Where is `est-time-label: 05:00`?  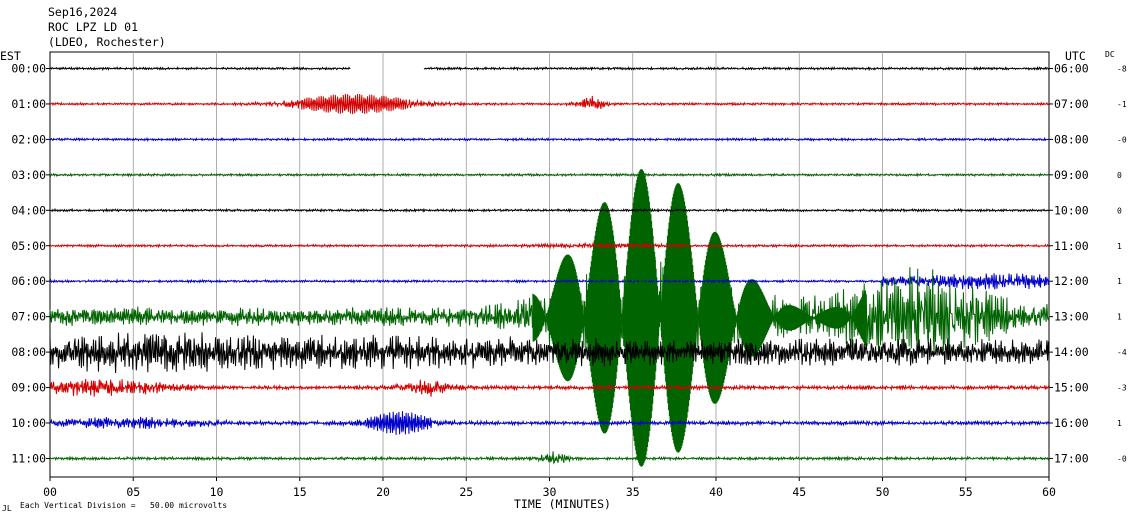
est-time-label: 05:00 is located at coordinates (28, 246).